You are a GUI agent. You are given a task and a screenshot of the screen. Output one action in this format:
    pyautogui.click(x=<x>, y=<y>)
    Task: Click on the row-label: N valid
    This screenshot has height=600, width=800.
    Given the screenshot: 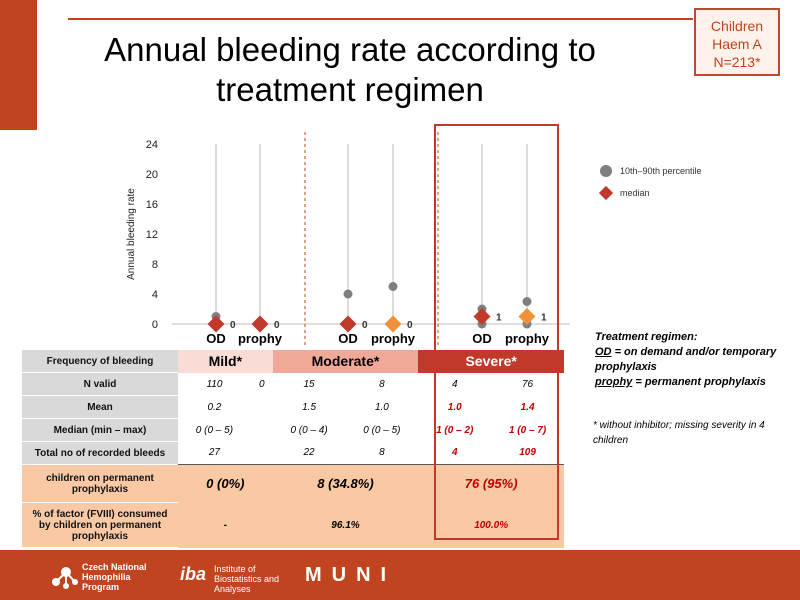 What is the action you would take?
    pyautogui.click(x=100, y=384)
    